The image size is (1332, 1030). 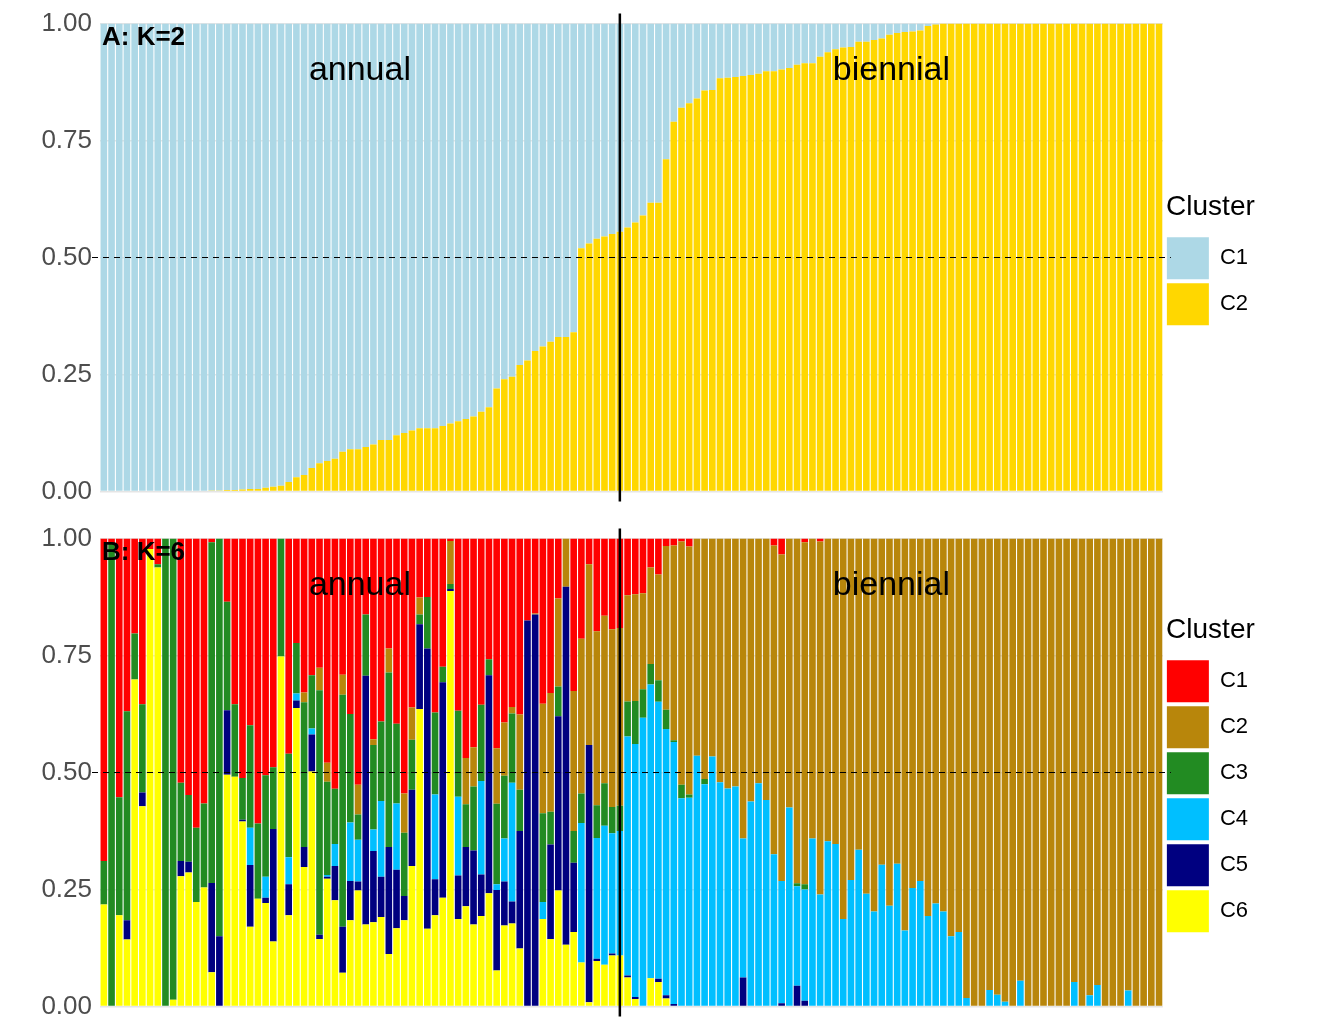 I want to click on legend-label: C5, so click(x=1233, y=864).